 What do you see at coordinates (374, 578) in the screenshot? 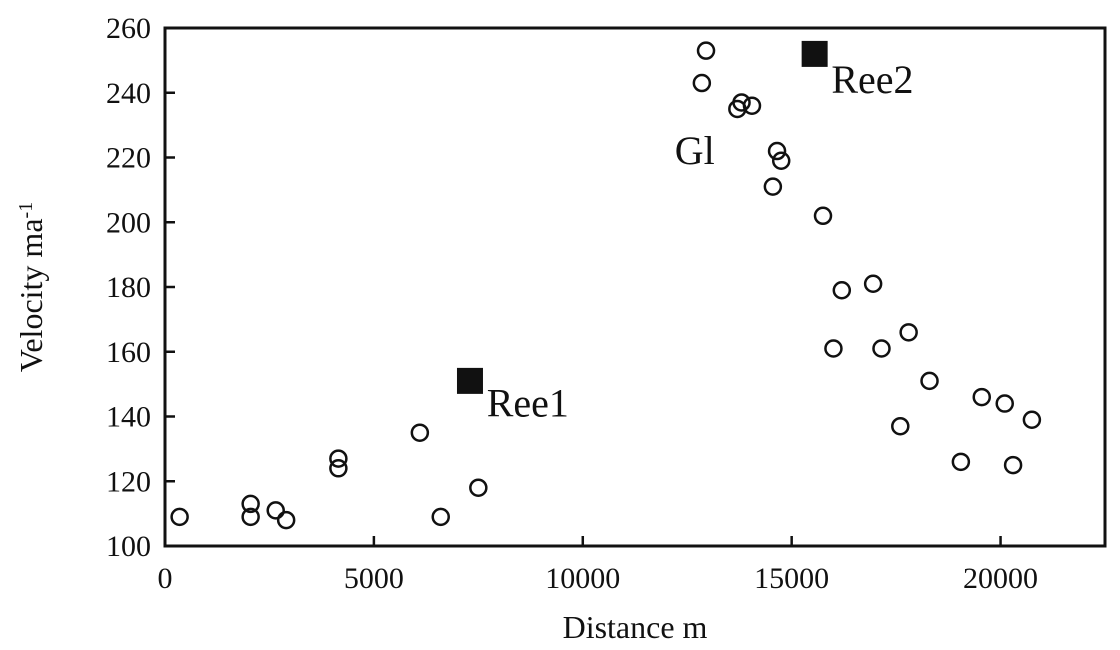
I see `x-tick-label: 5000` at bounding box center [374, 578].